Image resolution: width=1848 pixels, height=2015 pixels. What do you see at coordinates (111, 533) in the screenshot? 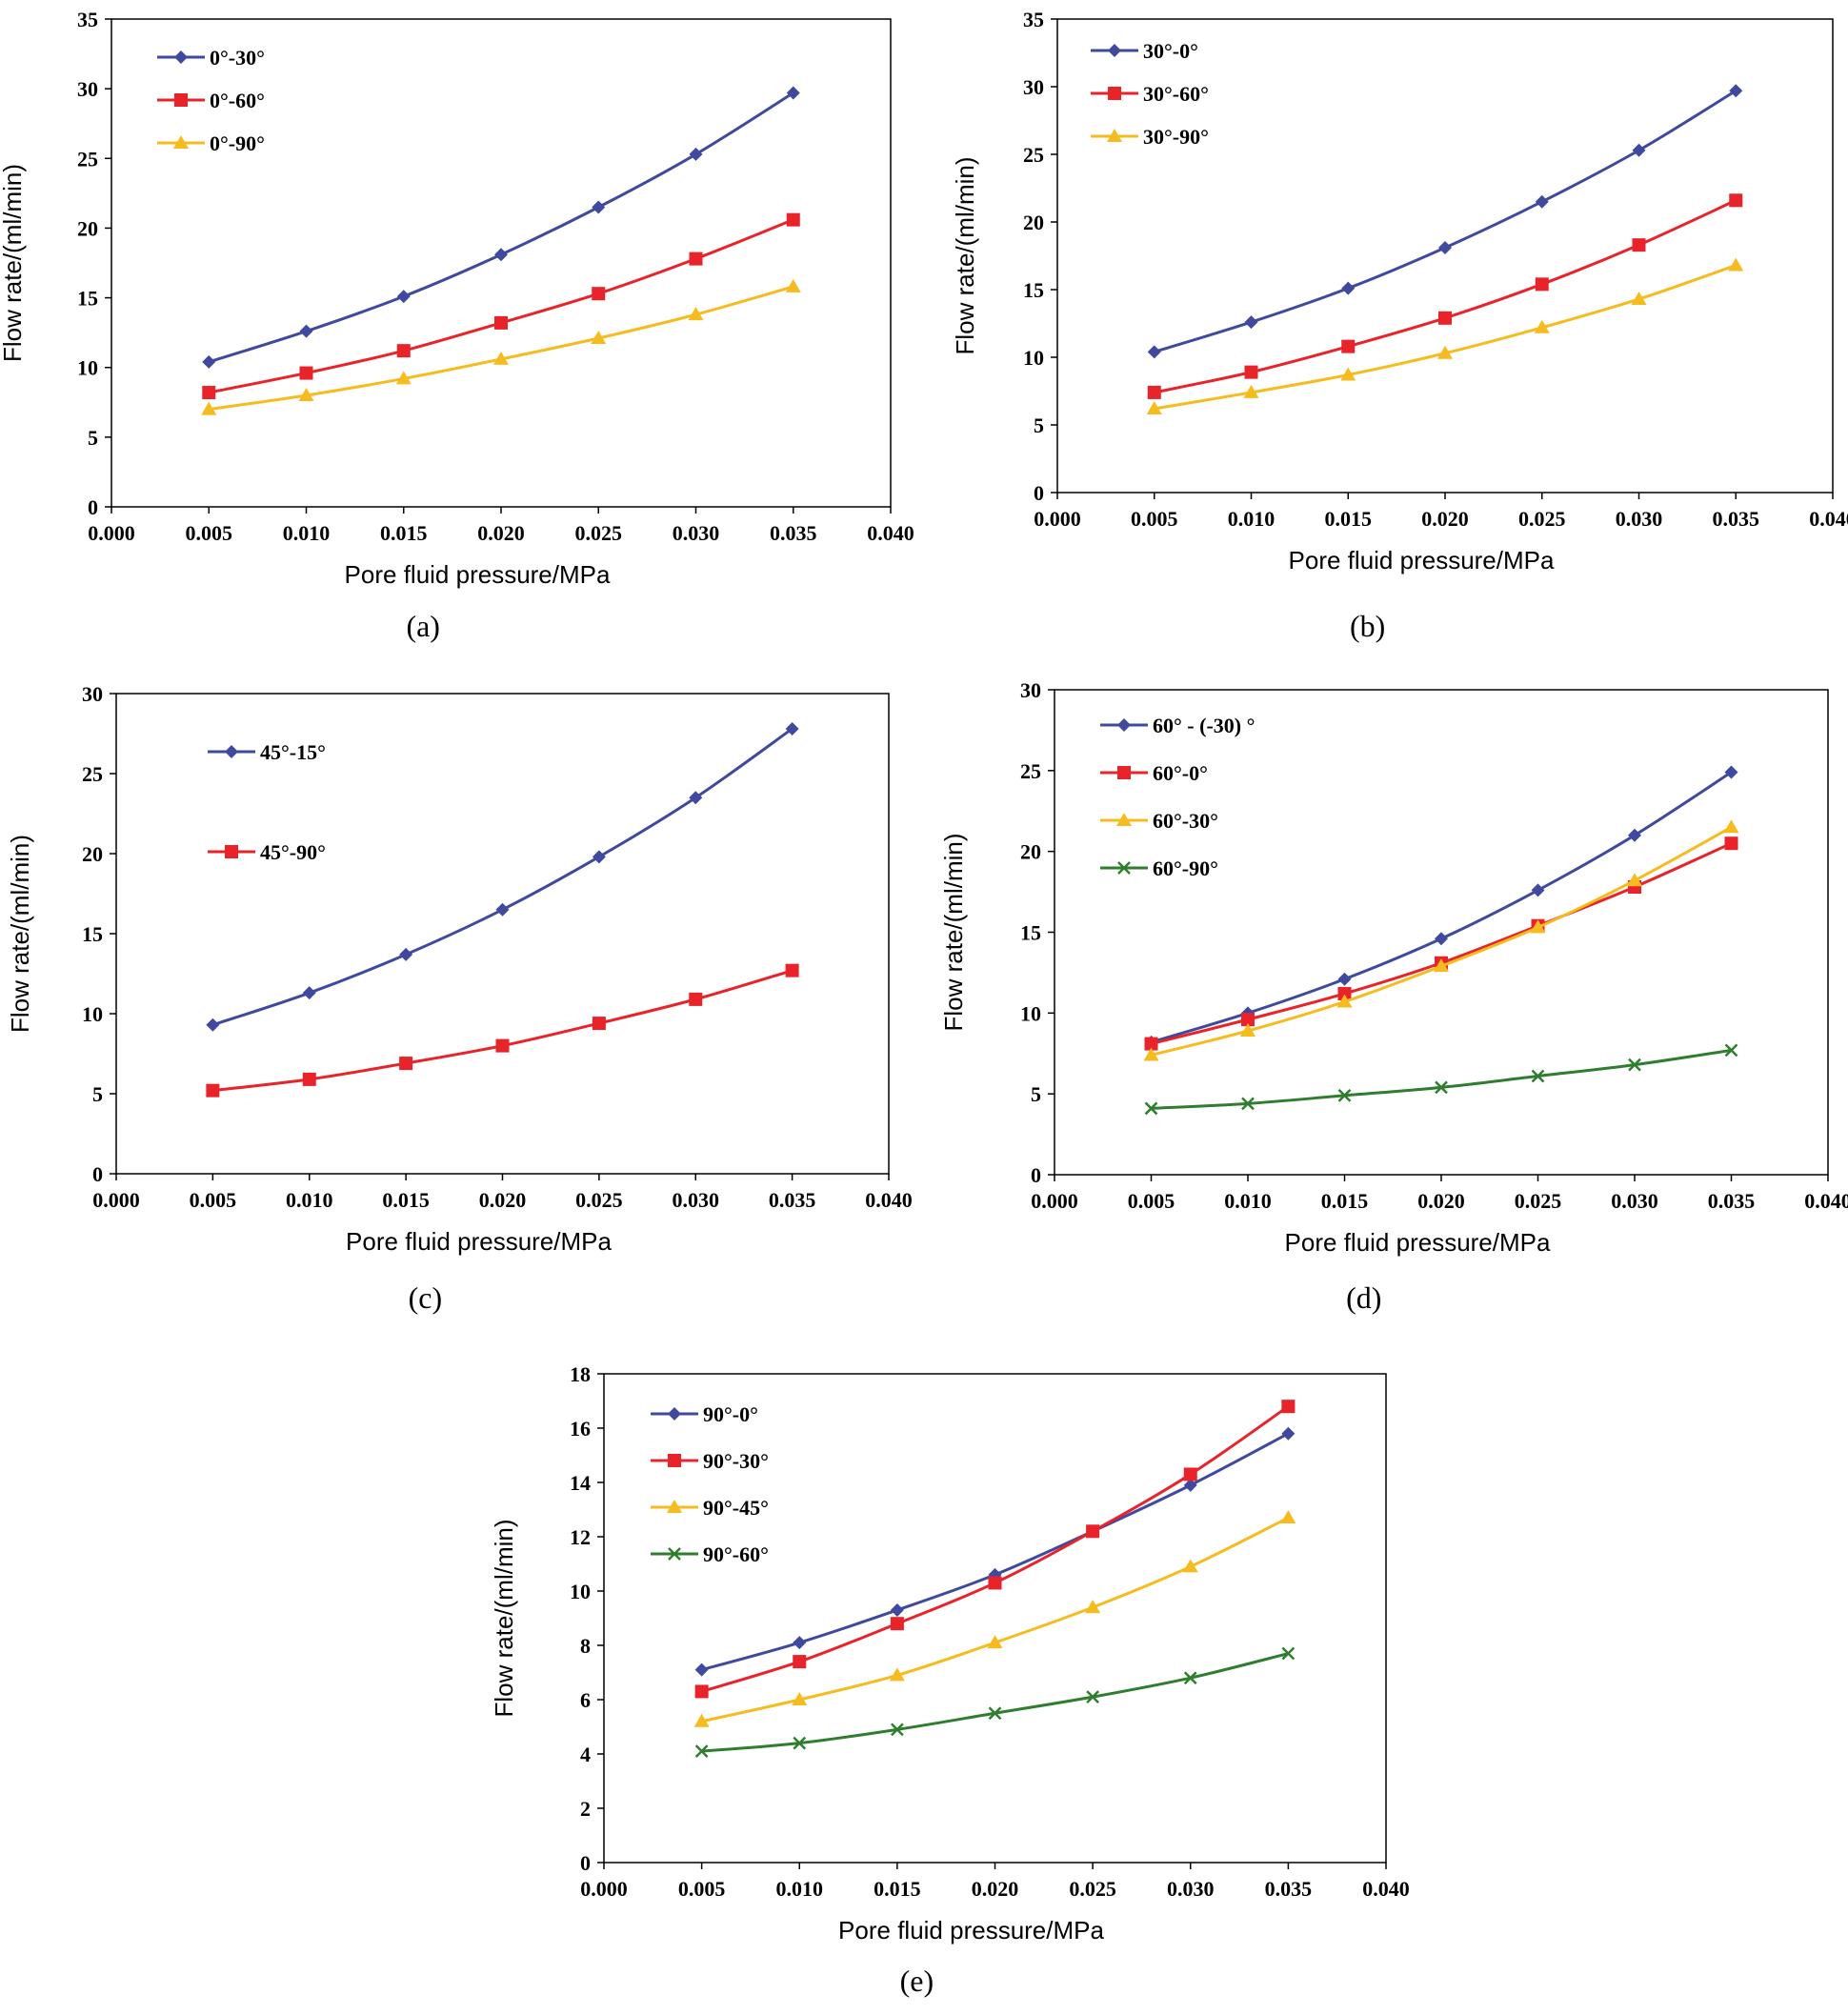
I see `x-tick-label: 0.000` at bounding box center [111, 533].